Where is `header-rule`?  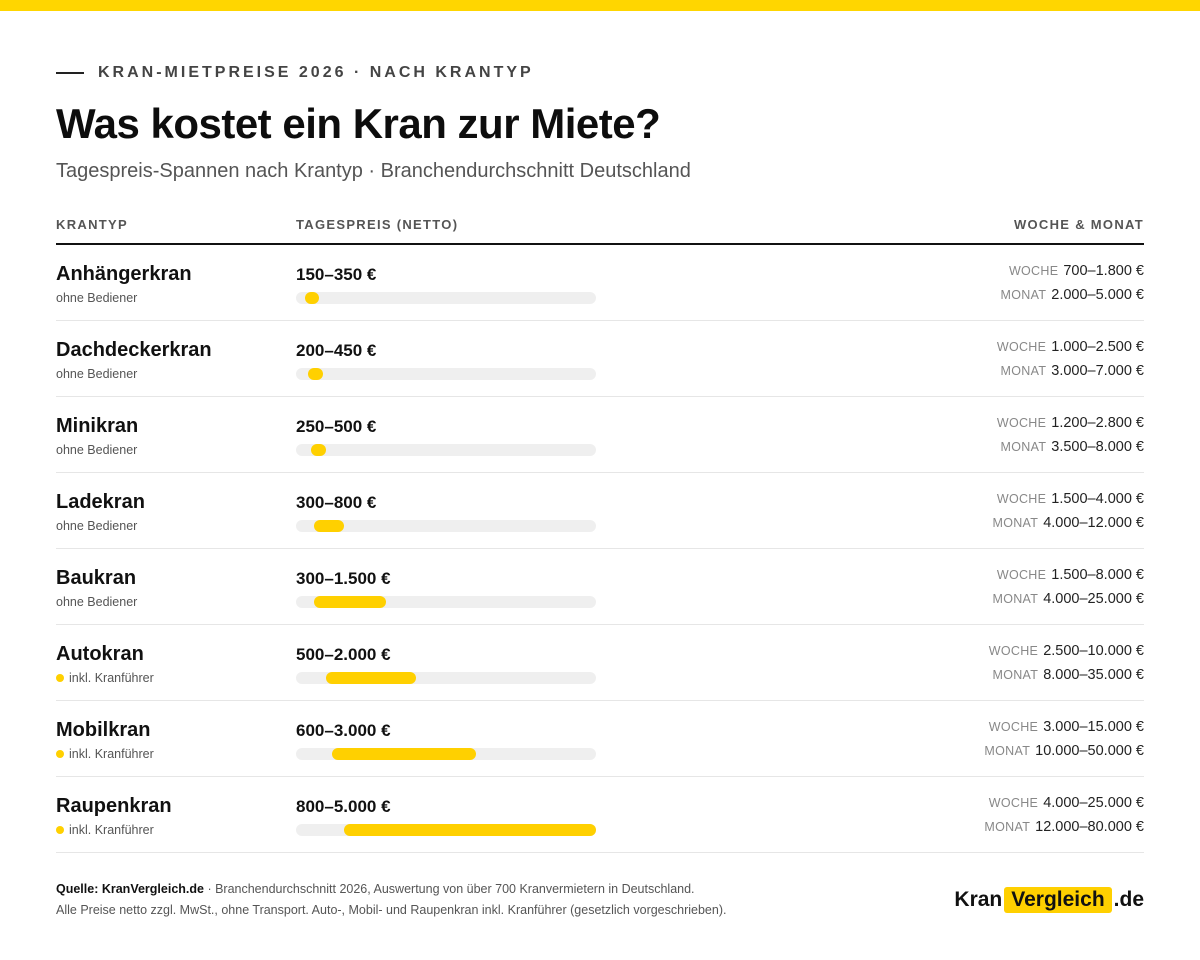
header-rule is located at coordinates (600, 244).